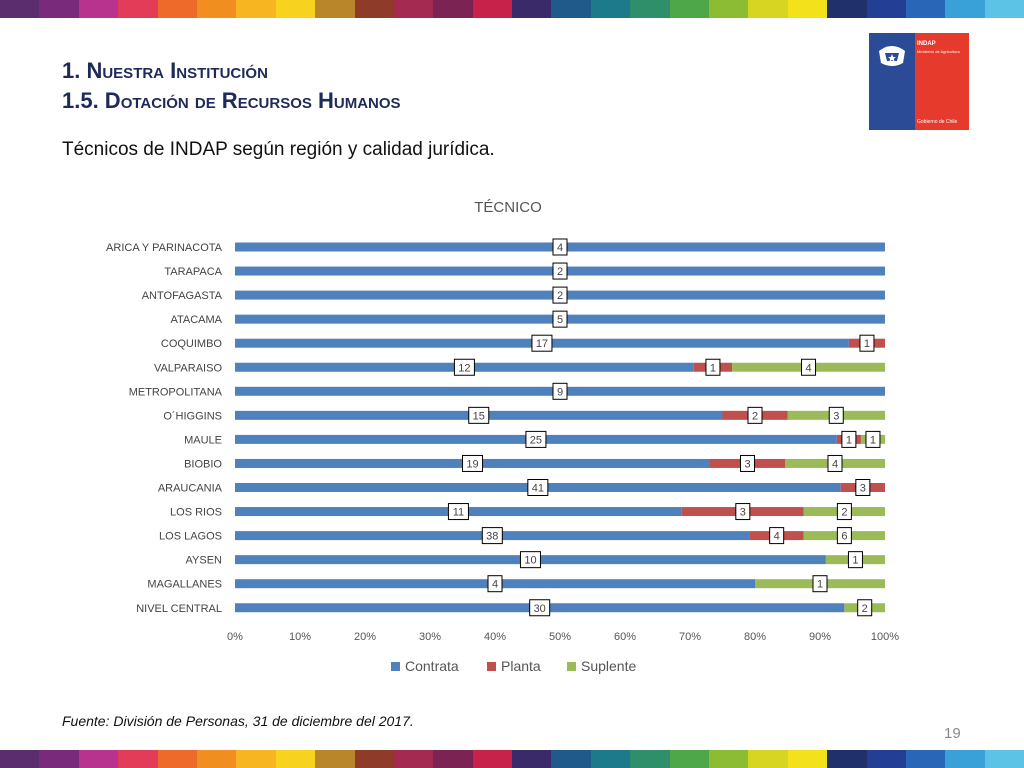 The image size is (1024, 768). I want to click on data-label: 15, so click(479, 416).